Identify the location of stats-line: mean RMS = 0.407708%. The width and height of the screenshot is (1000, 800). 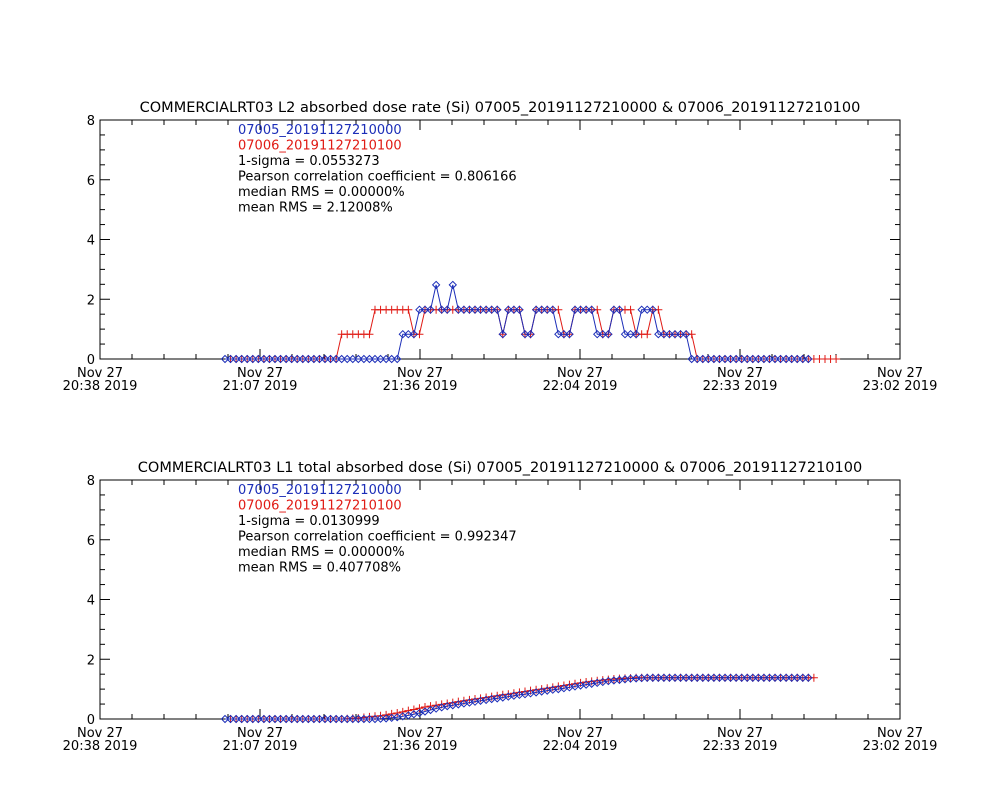
(319, 568).